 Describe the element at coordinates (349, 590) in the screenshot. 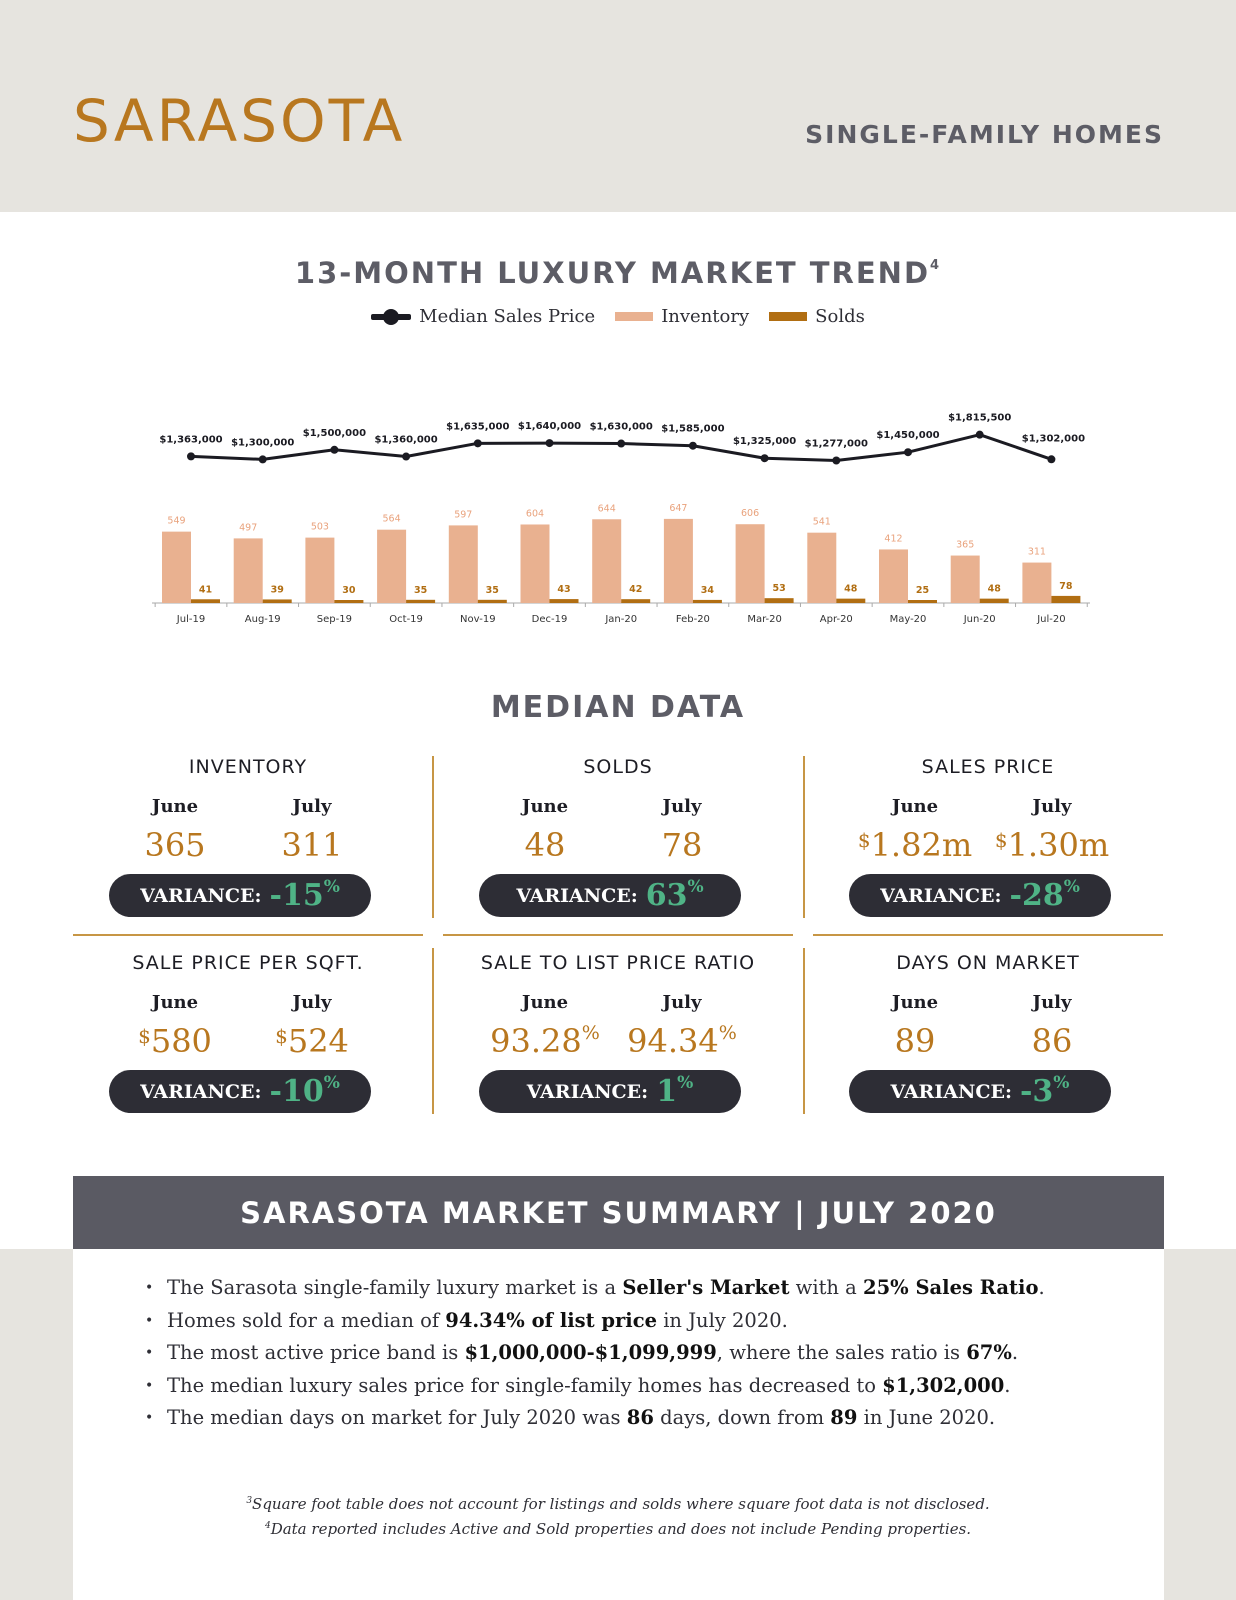

I see `solds-data-label: 30` at that location.